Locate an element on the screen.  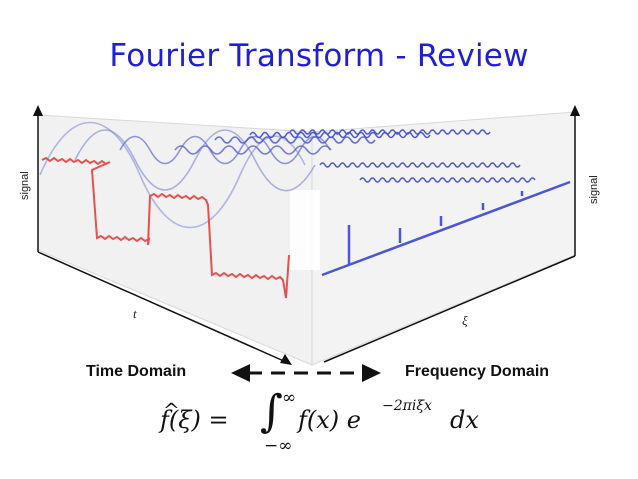
formula-differential: dx is located at coordinates (464, 420).